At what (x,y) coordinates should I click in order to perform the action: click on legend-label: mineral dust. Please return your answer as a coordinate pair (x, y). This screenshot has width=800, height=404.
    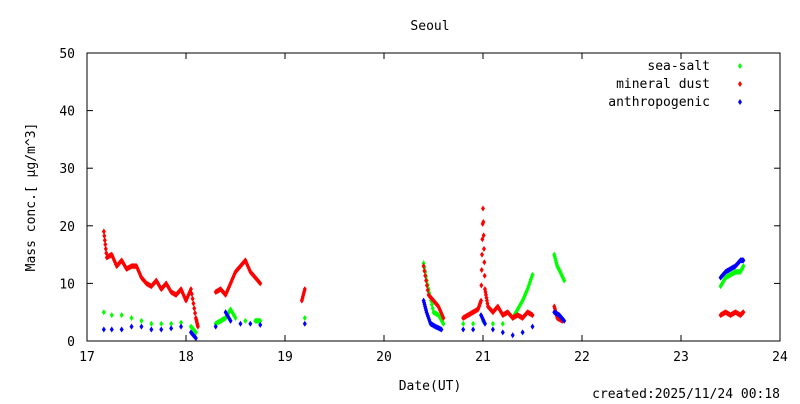
    Looking at the image, I should click on (663, 84).